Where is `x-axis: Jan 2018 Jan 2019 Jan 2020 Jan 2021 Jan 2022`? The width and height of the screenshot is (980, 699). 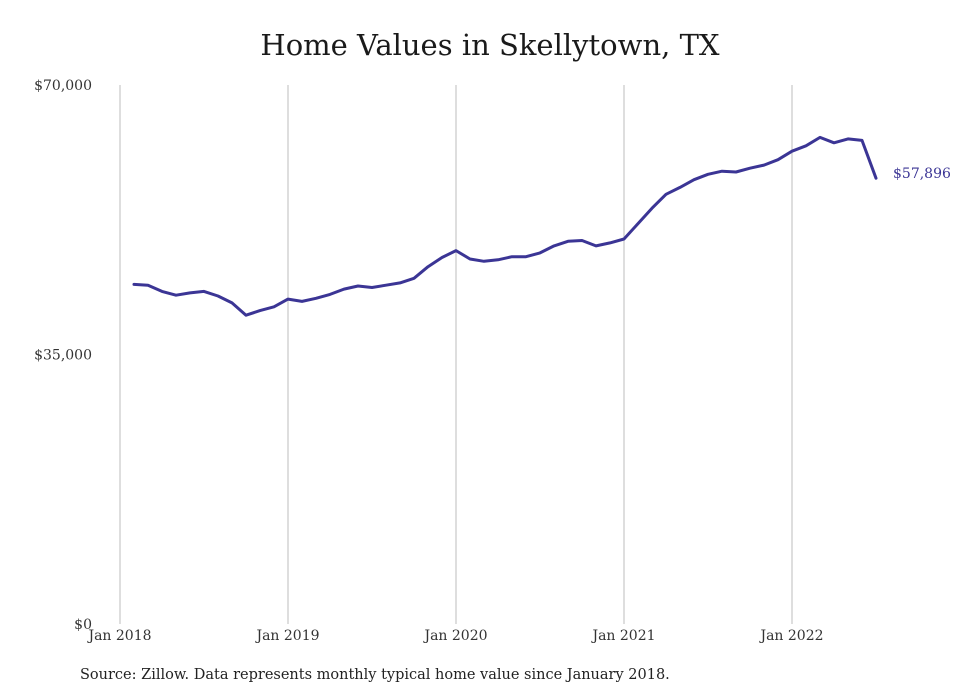 x-axis: Jan 2018 Jan 2019 Jan 2020 Jan 2021 Jan 2022 is located at coordinates (454, 636).